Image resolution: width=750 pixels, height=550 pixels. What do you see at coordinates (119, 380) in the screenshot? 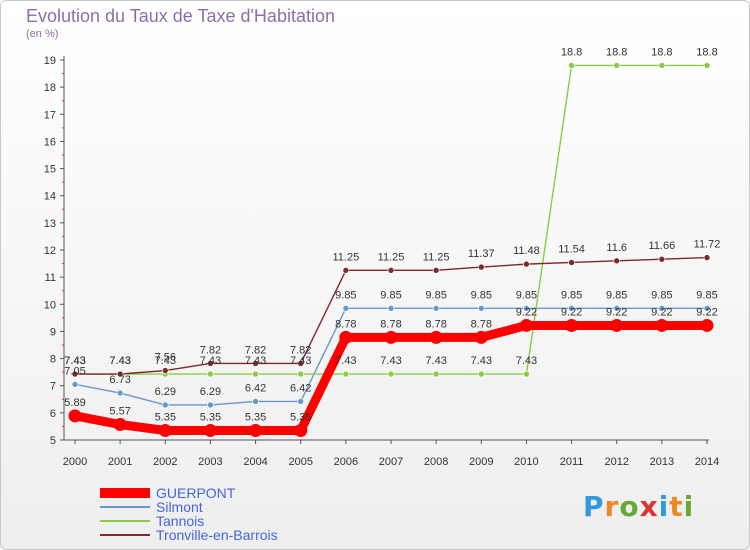
I see `data-label: 6.73` at bounding box center [119, 380].